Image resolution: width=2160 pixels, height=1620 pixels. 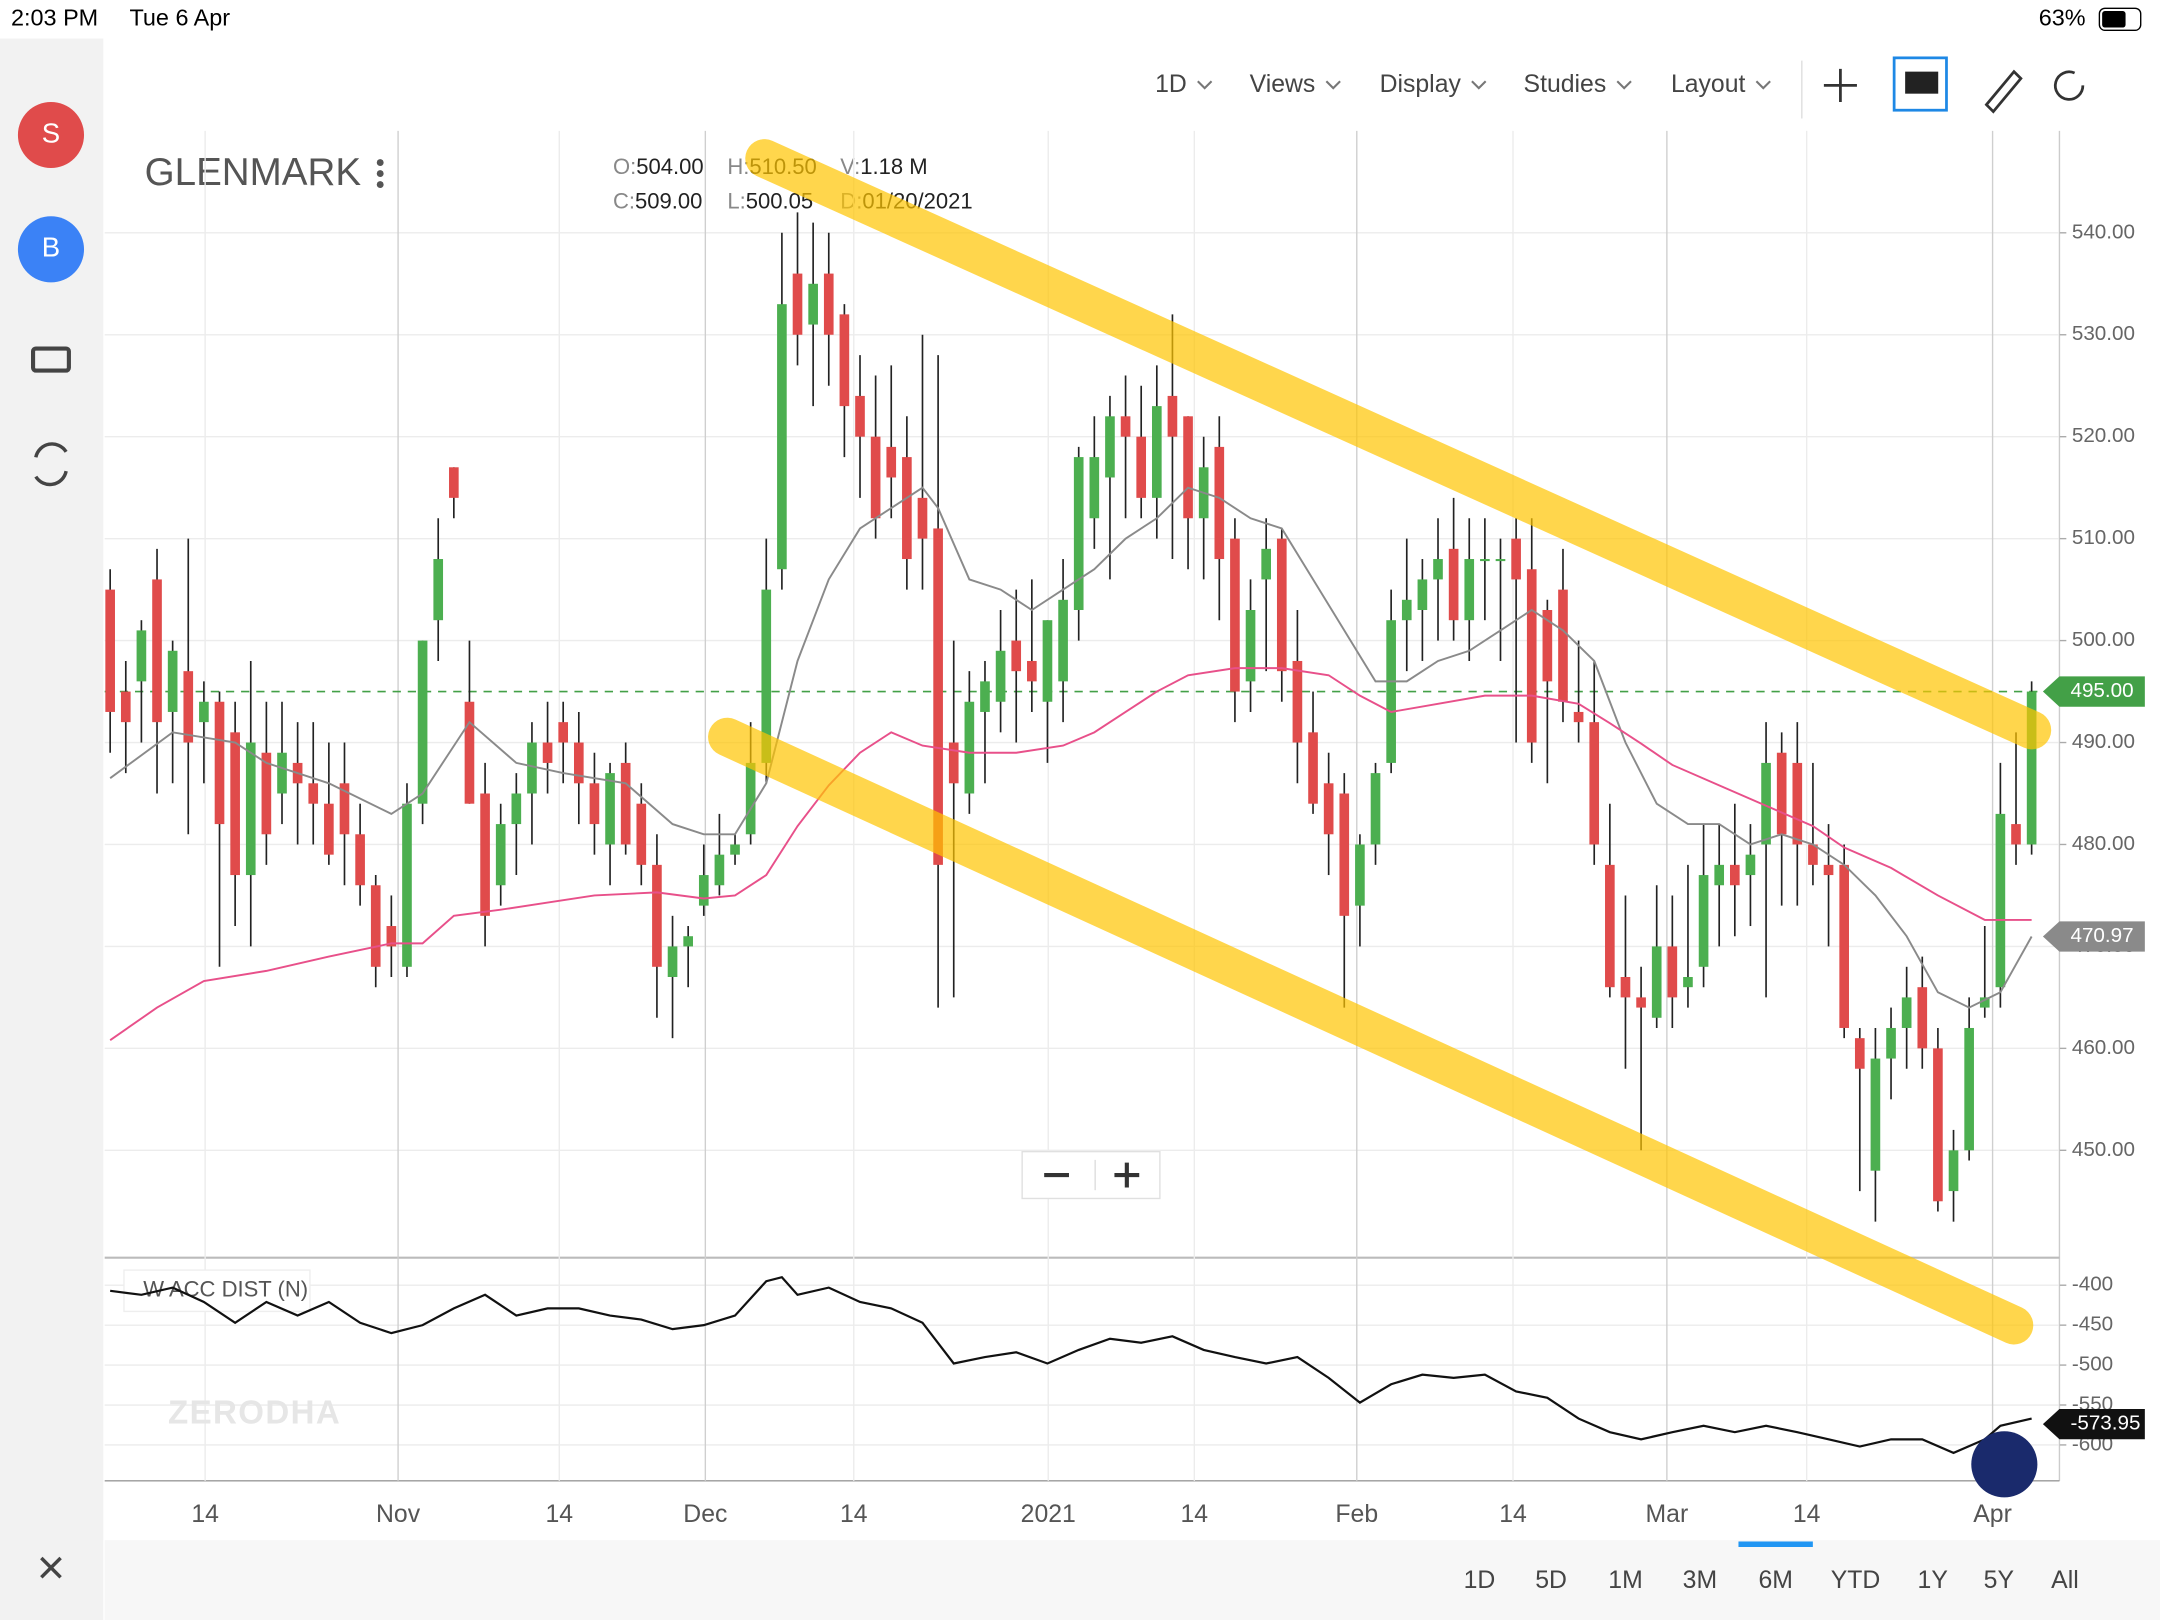 I want to click on zoom-buttons, so click(x=1092, y=1175).